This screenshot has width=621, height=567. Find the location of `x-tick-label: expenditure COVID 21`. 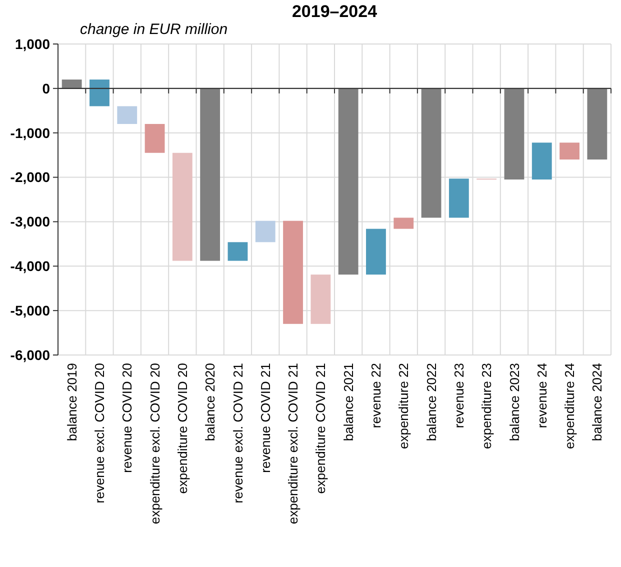

x-tick-label: expenditure COVID 21 is located at coordinates (320, 428).